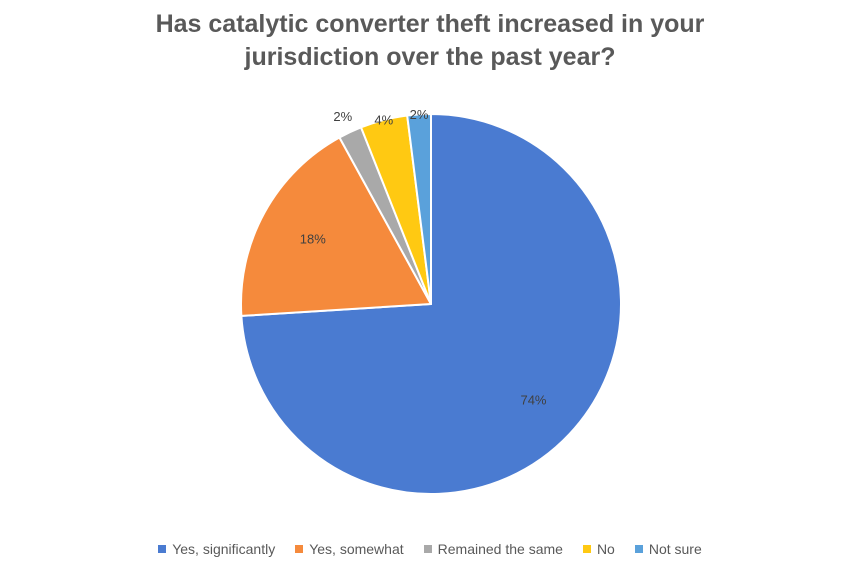 This screenshot has width=860, height=573. What do you see at coordinates (356, 549) in the screenshot?
I see `legend-label-yes-somewhat: Yes, somewhat` at bounding box center [356, 549].